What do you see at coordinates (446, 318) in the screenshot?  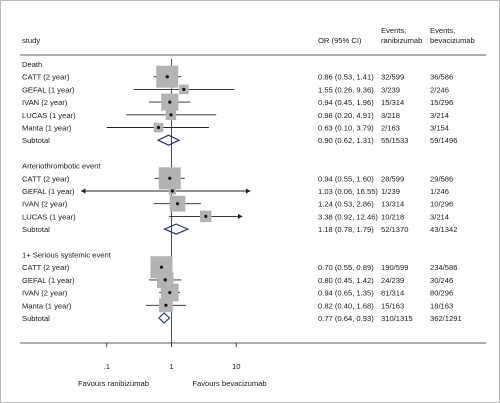 I see `group-3-subtotal-events-bevacizumab: 362/1291` at bounding box center [446, 318].